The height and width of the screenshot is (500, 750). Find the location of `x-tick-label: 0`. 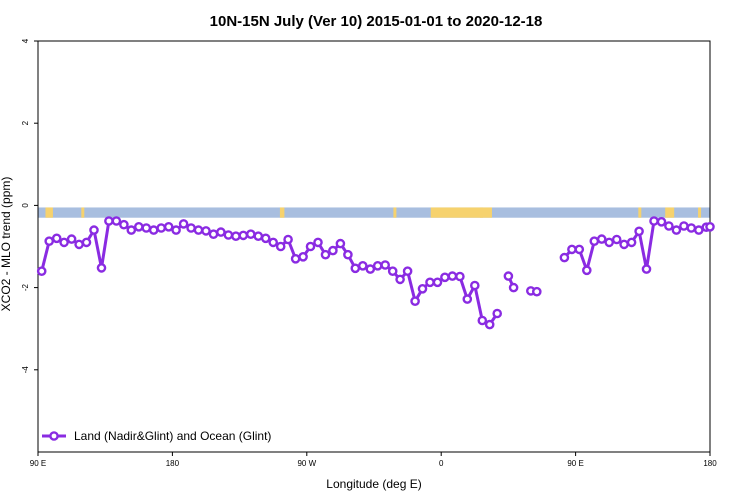

x-tick-label: 0 is located at coordinates (441, 463).